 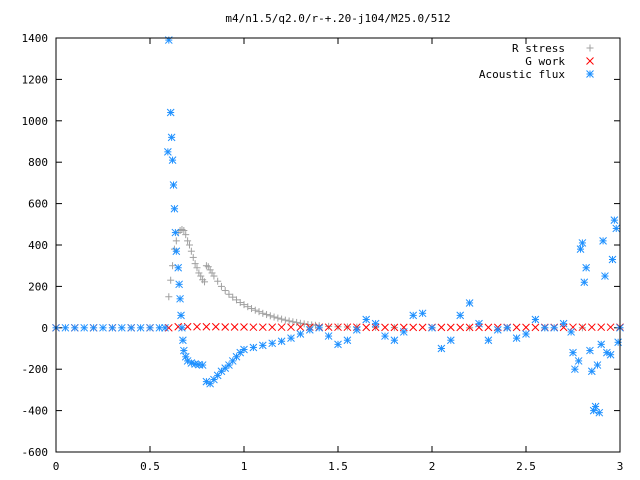 What do you see at coordinates (338, 466) in the screenshot?
I see `x-tick-label: 1.5` at bounding box center [338, 466].